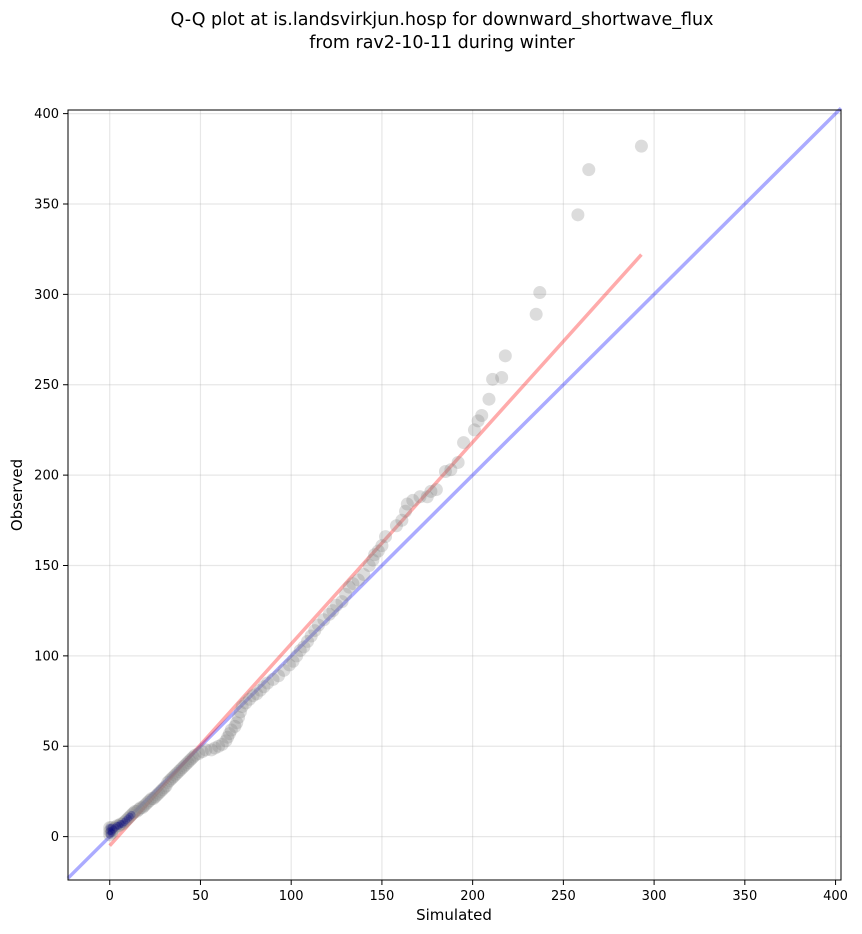 This screenshot has width=862, height=934. Describe the element at coordinates (442, 43) in the screenshot. I see `chart-title-line-2: from rav2-10-11 during winter` at that location.